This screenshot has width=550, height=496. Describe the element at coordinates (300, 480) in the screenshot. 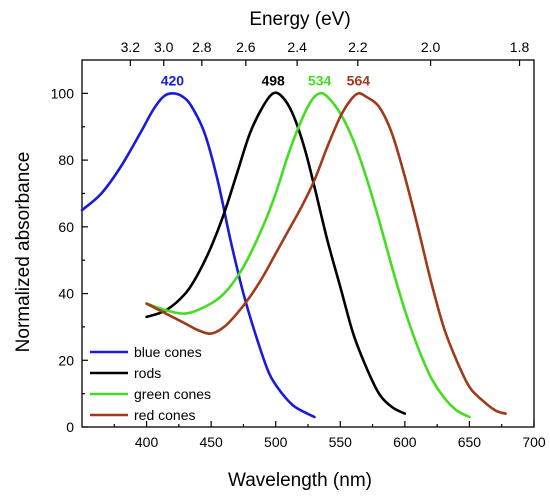

I see `x-axis-title: Wavelength (nm)` at that location.